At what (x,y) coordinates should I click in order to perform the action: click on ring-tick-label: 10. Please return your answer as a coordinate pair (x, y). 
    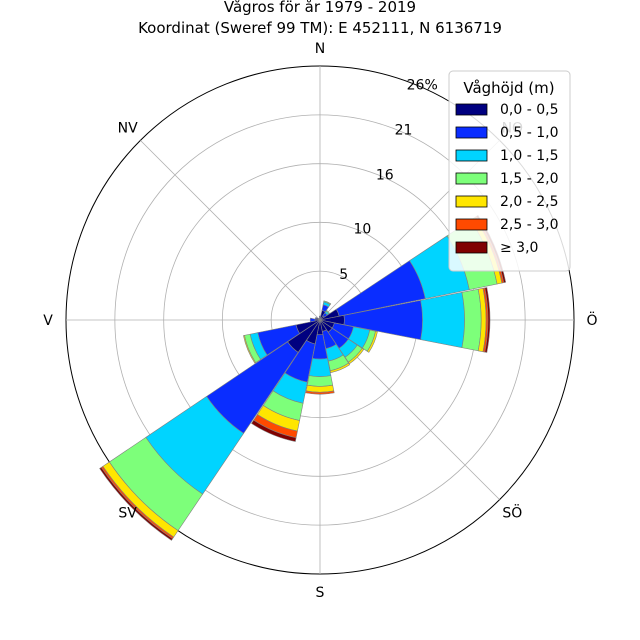
    Looking at the image, I should click on (362, 230).